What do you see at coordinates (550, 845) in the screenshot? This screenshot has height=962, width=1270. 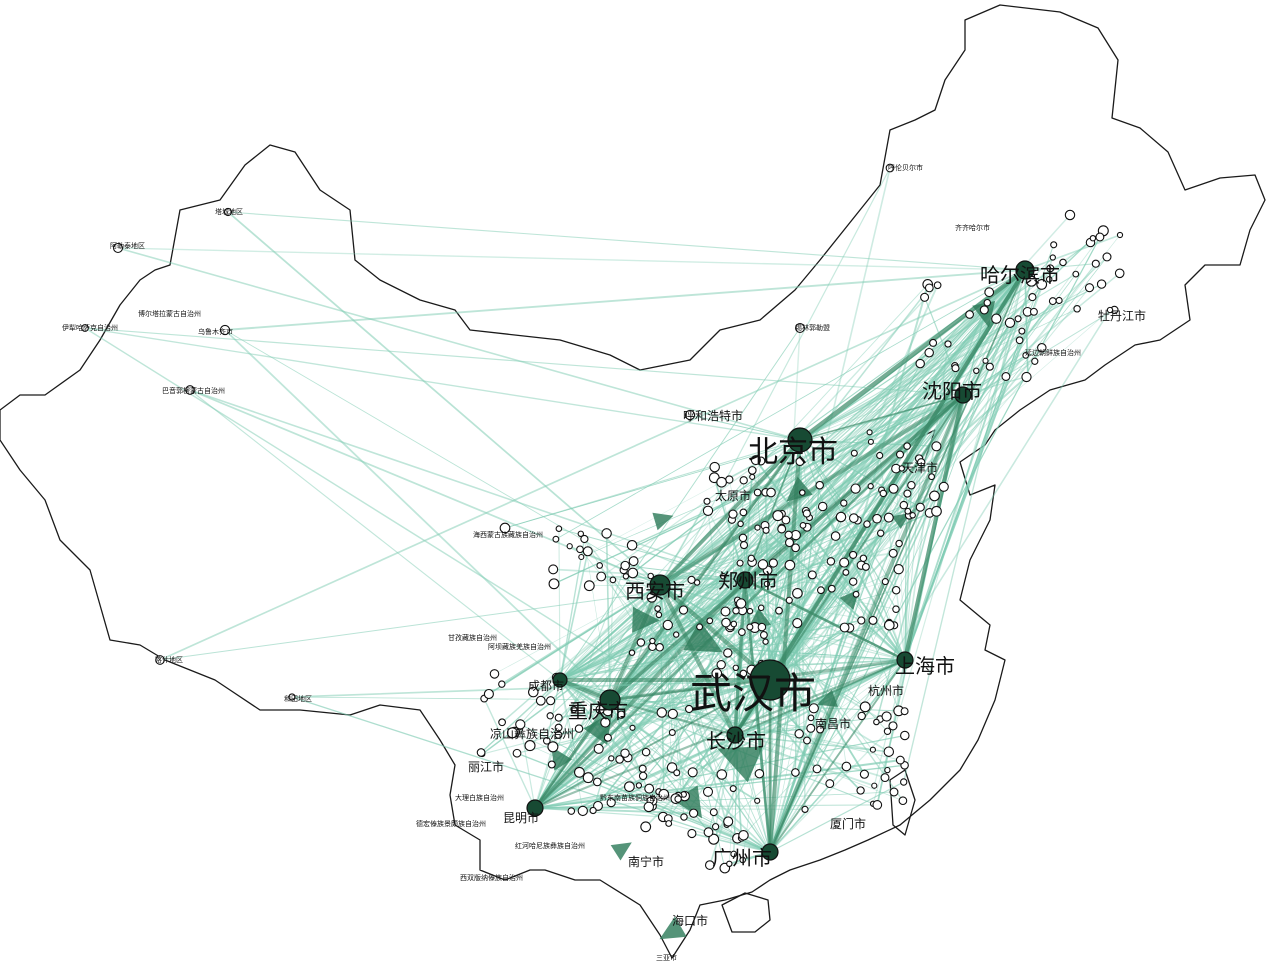 I see `honghe-label: 红河哈尼族彝族自治州` at bounding box center [550, 845].